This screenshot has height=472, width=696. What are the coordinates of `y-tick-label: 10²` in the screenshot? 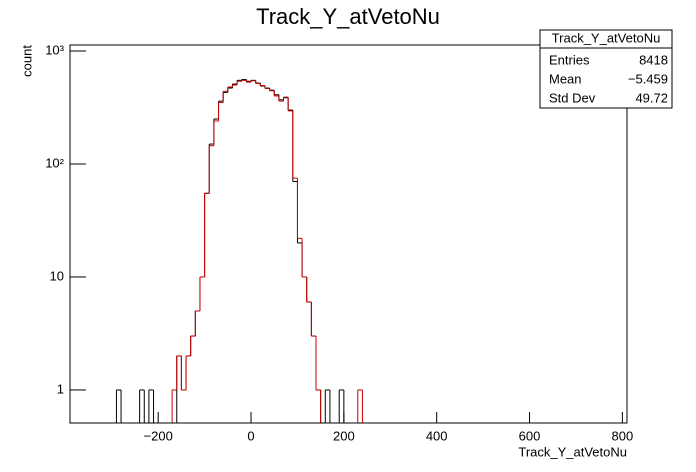 It's located at (54, 162).